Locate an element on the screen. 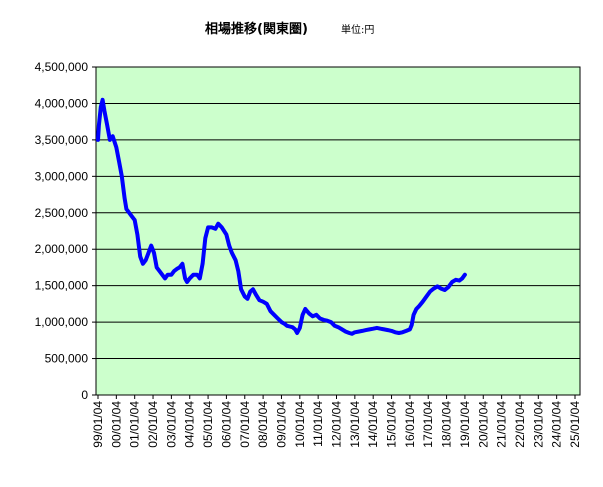 This screenshot has height=487, width=603. x-tick-label: 14/01/04 is located at coordinates (373, 424).